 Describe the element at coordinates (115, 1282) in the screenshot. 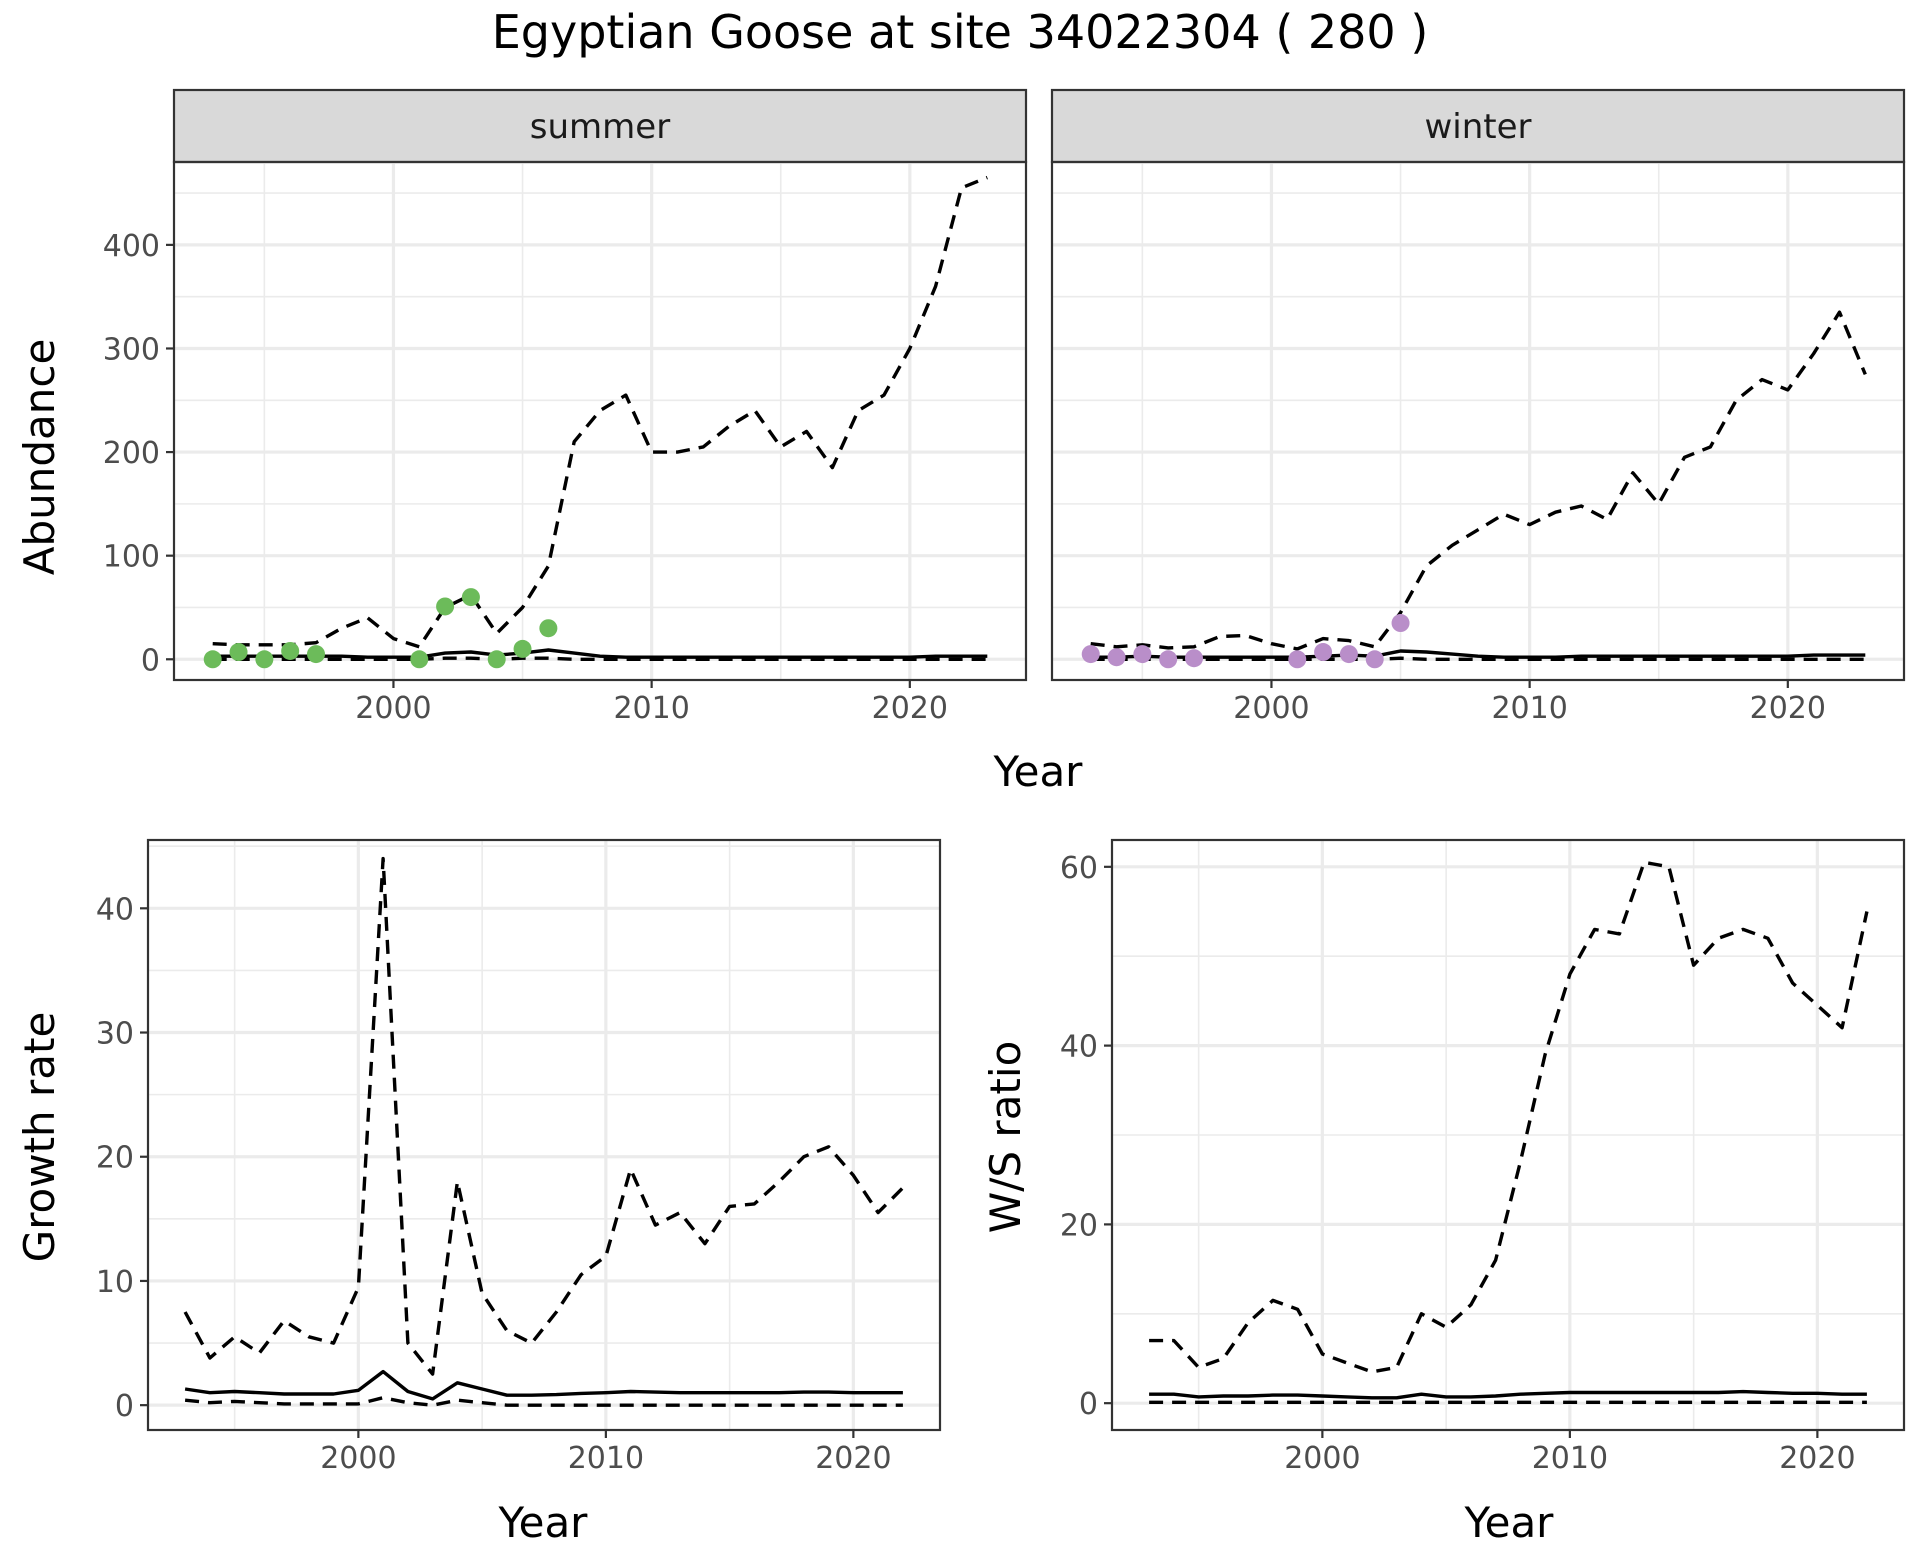

I see `growth-rate-y-tick-label: 10` at that location.